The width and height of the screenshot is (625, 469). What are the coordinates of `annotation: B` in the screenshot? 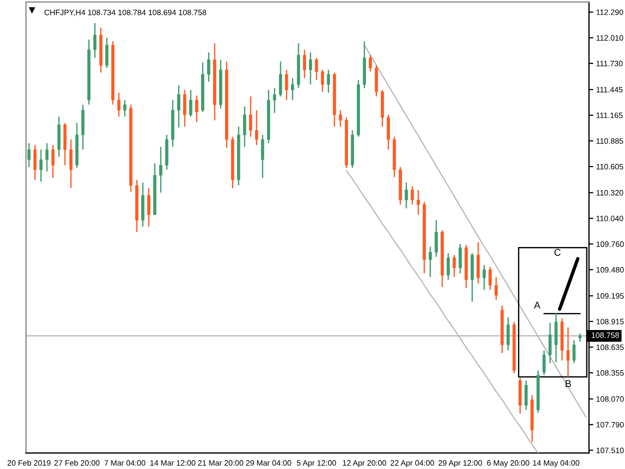 It's located at (568, 383).